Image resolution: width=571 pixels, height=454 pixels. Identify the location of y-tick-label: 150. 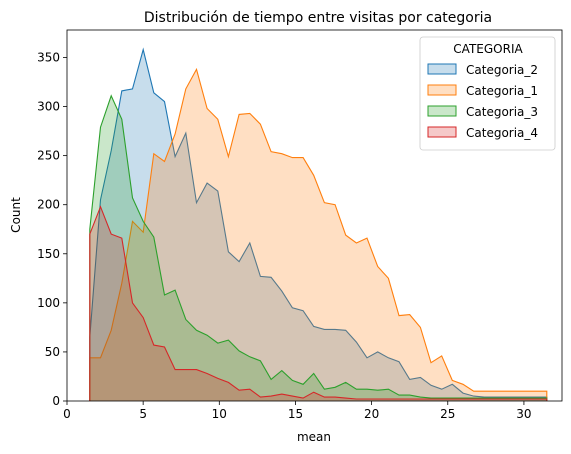
(48, 254).